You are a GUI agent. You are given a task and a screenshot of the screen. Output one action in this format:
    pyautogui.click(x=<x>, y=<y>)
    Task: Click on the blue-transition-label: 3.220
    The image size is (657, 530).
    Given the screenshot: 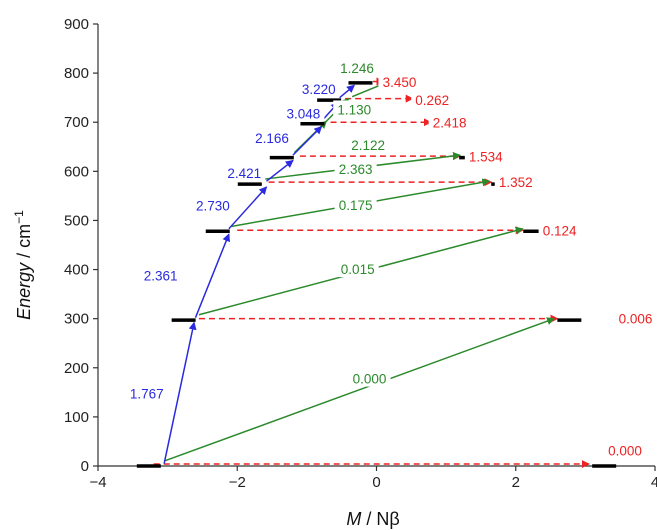 What is the action you would take?
    pyautogui.click(x=319, y=89)
    